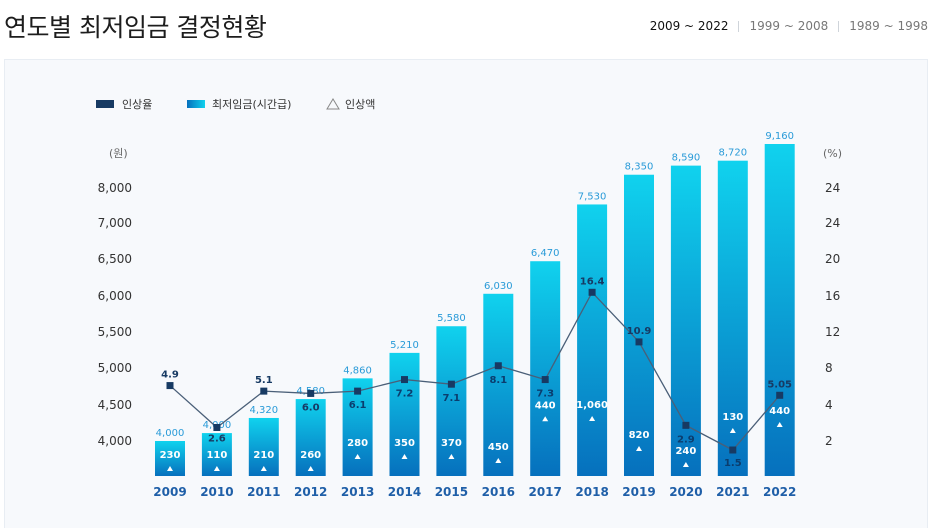  I want to click on y-left-tick: 6,000, so click(115, 296).